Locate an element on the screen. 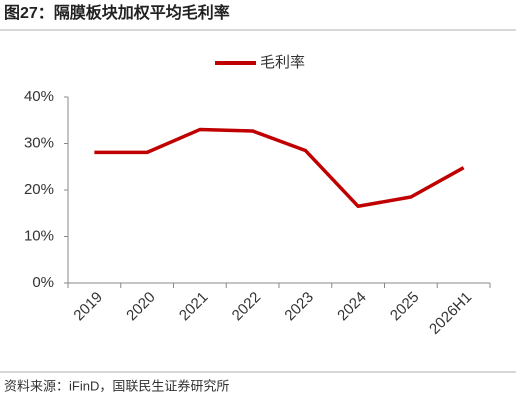  chart-title: 图27：隔膜板块加权平均毛利率 is located at coordinates (117, 12).